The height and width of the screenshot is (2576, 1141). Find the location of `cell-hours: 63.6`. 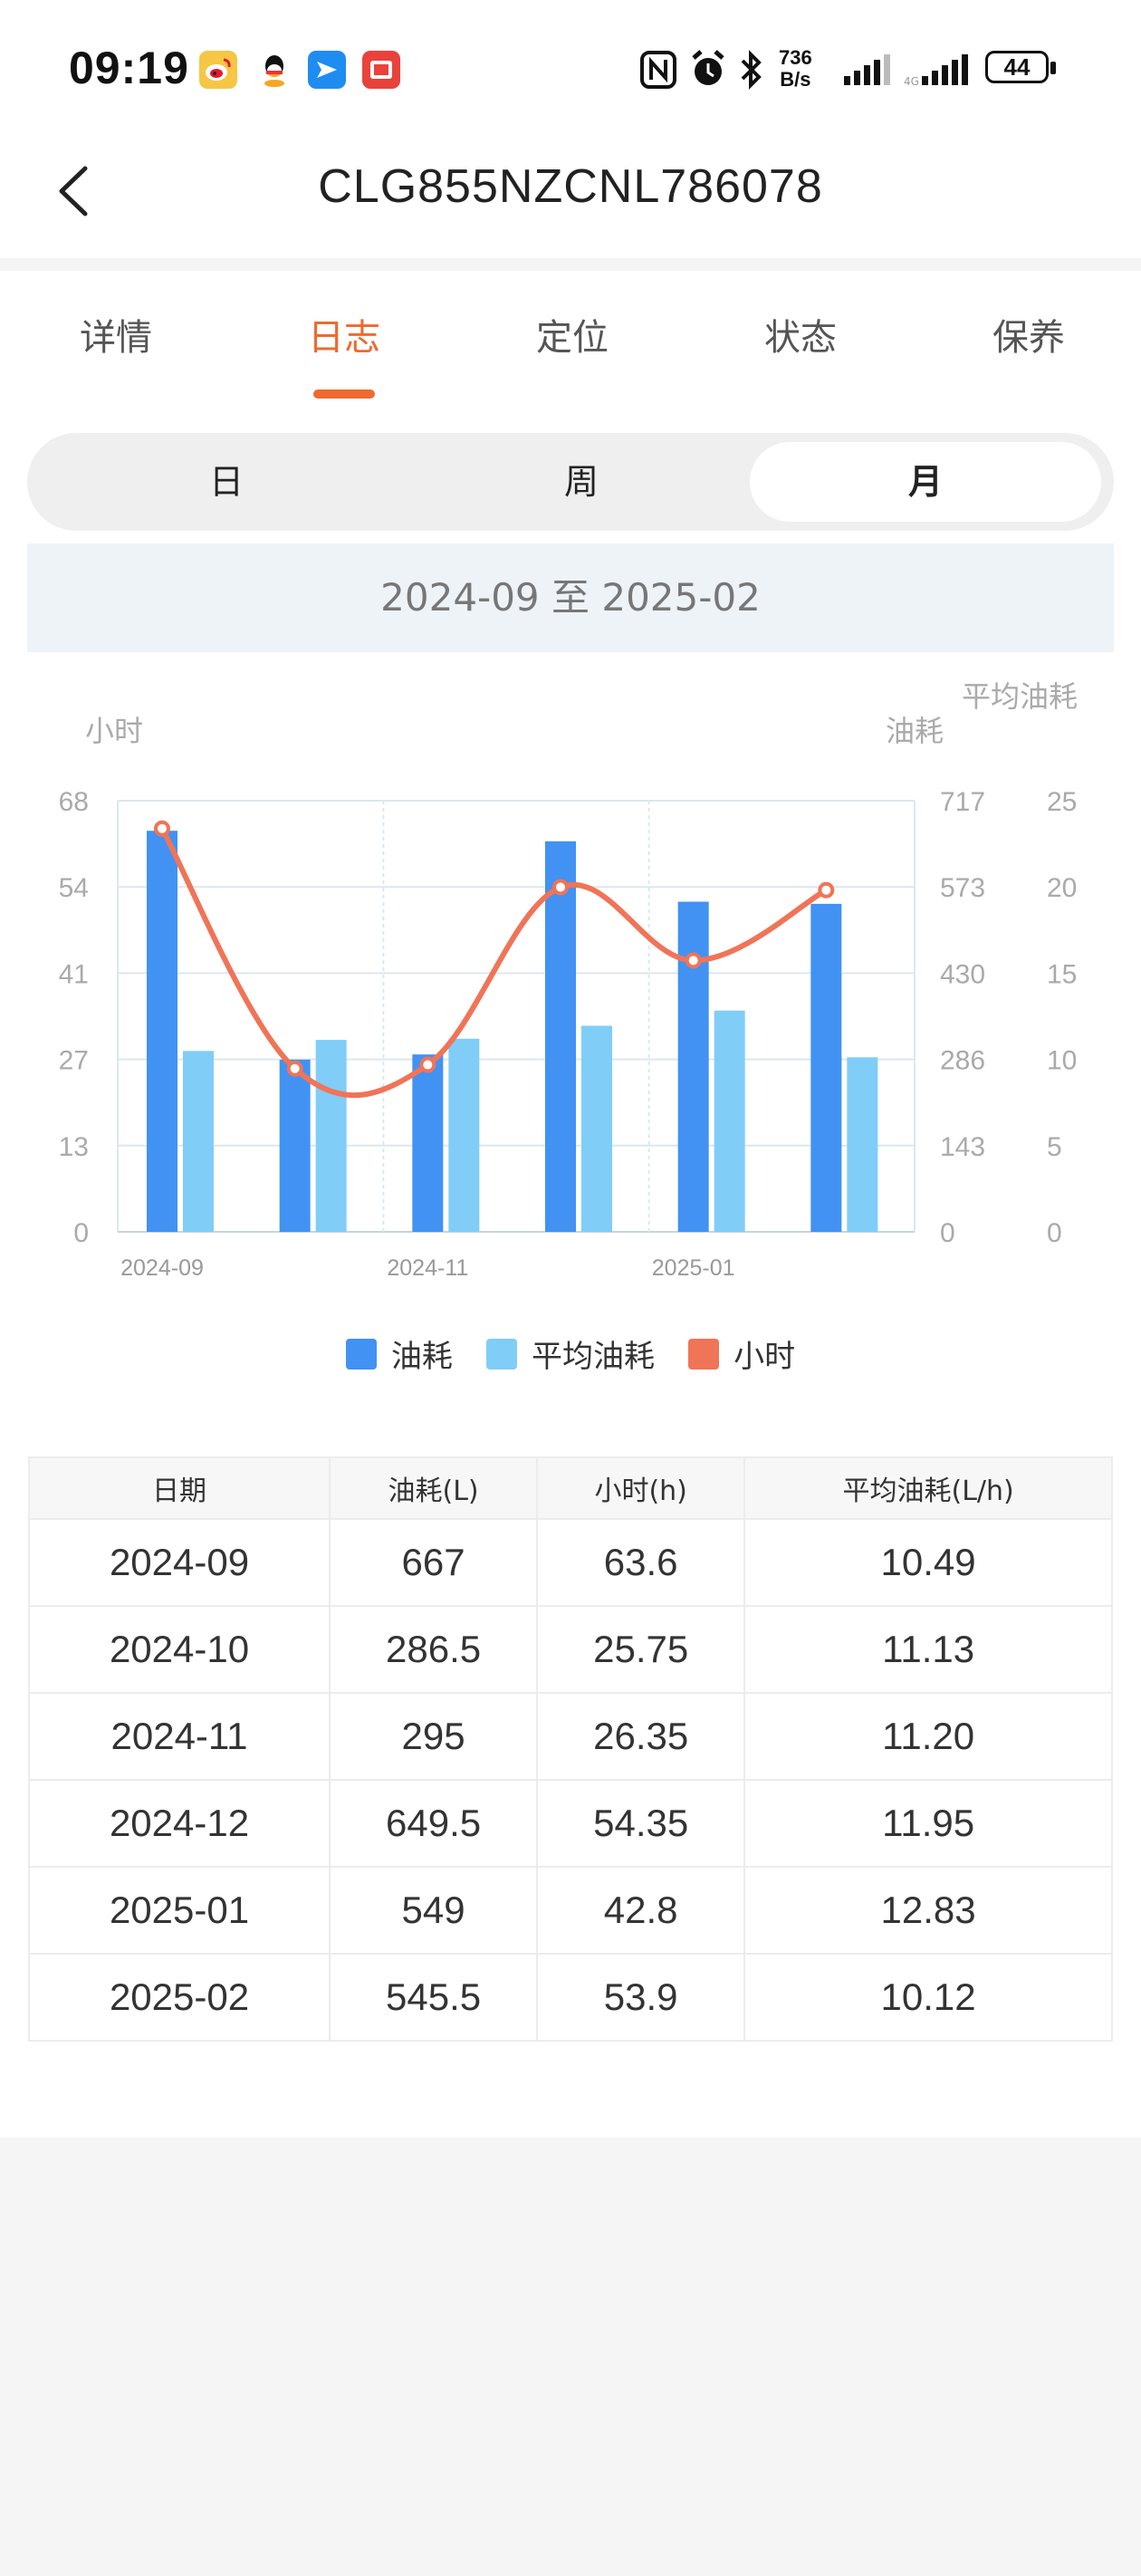

cell-hours: 63.6 is located at coordinates (641, 1562).